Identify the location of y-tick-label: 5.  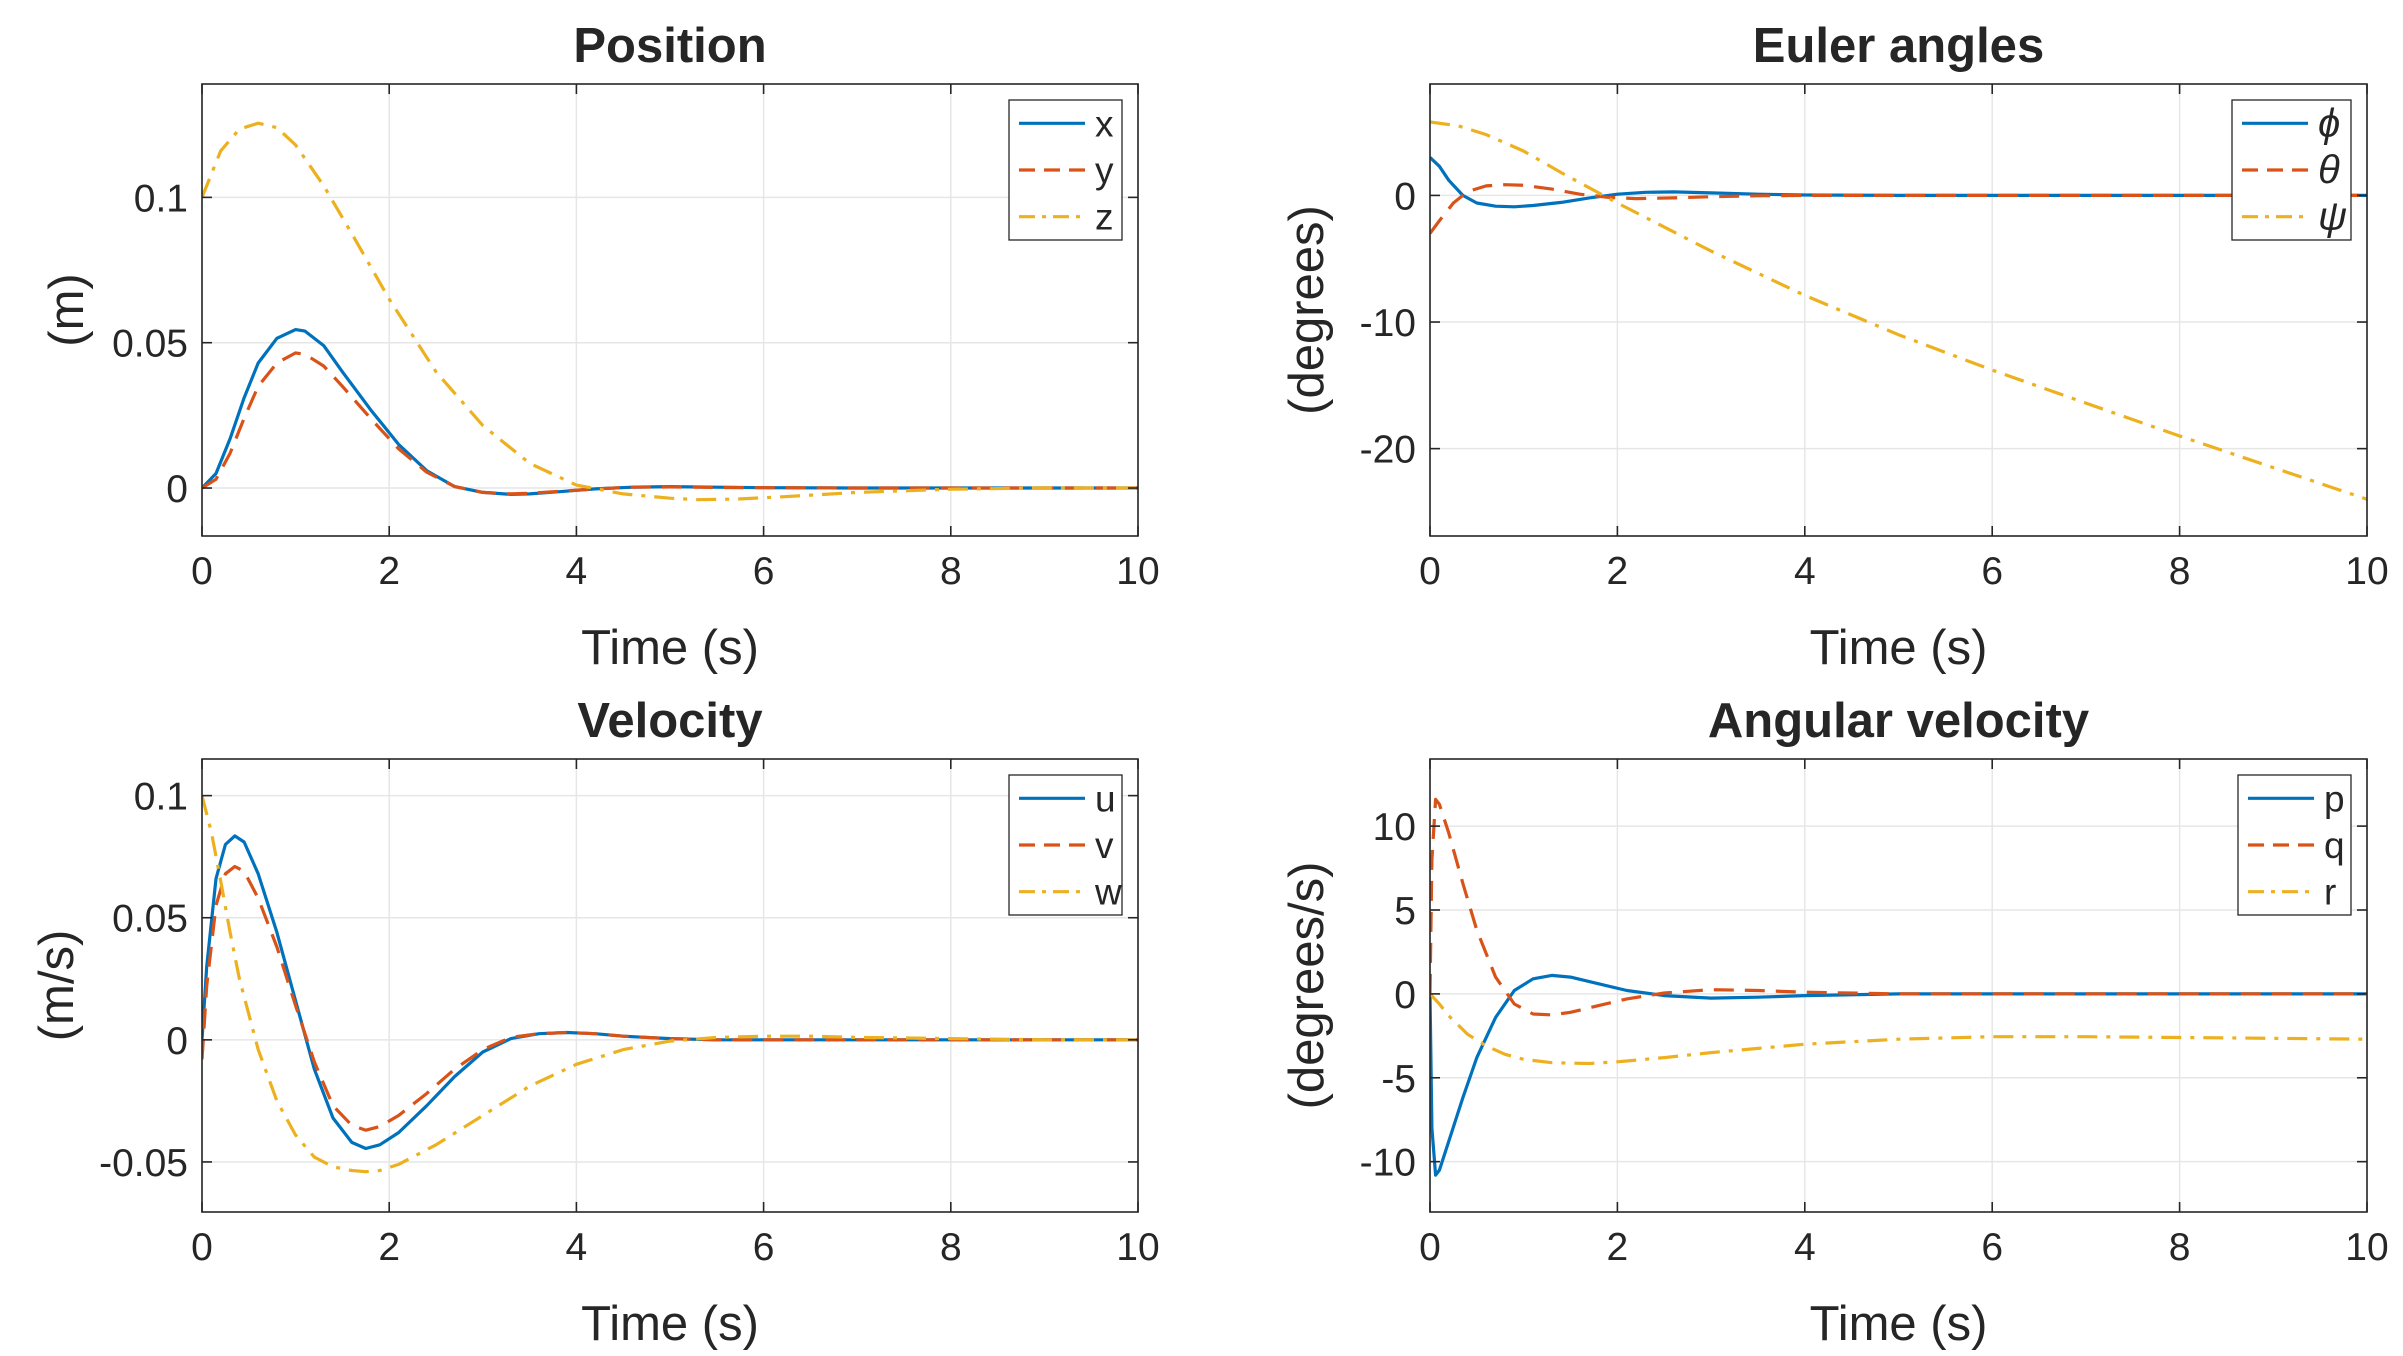
(1405, 911).